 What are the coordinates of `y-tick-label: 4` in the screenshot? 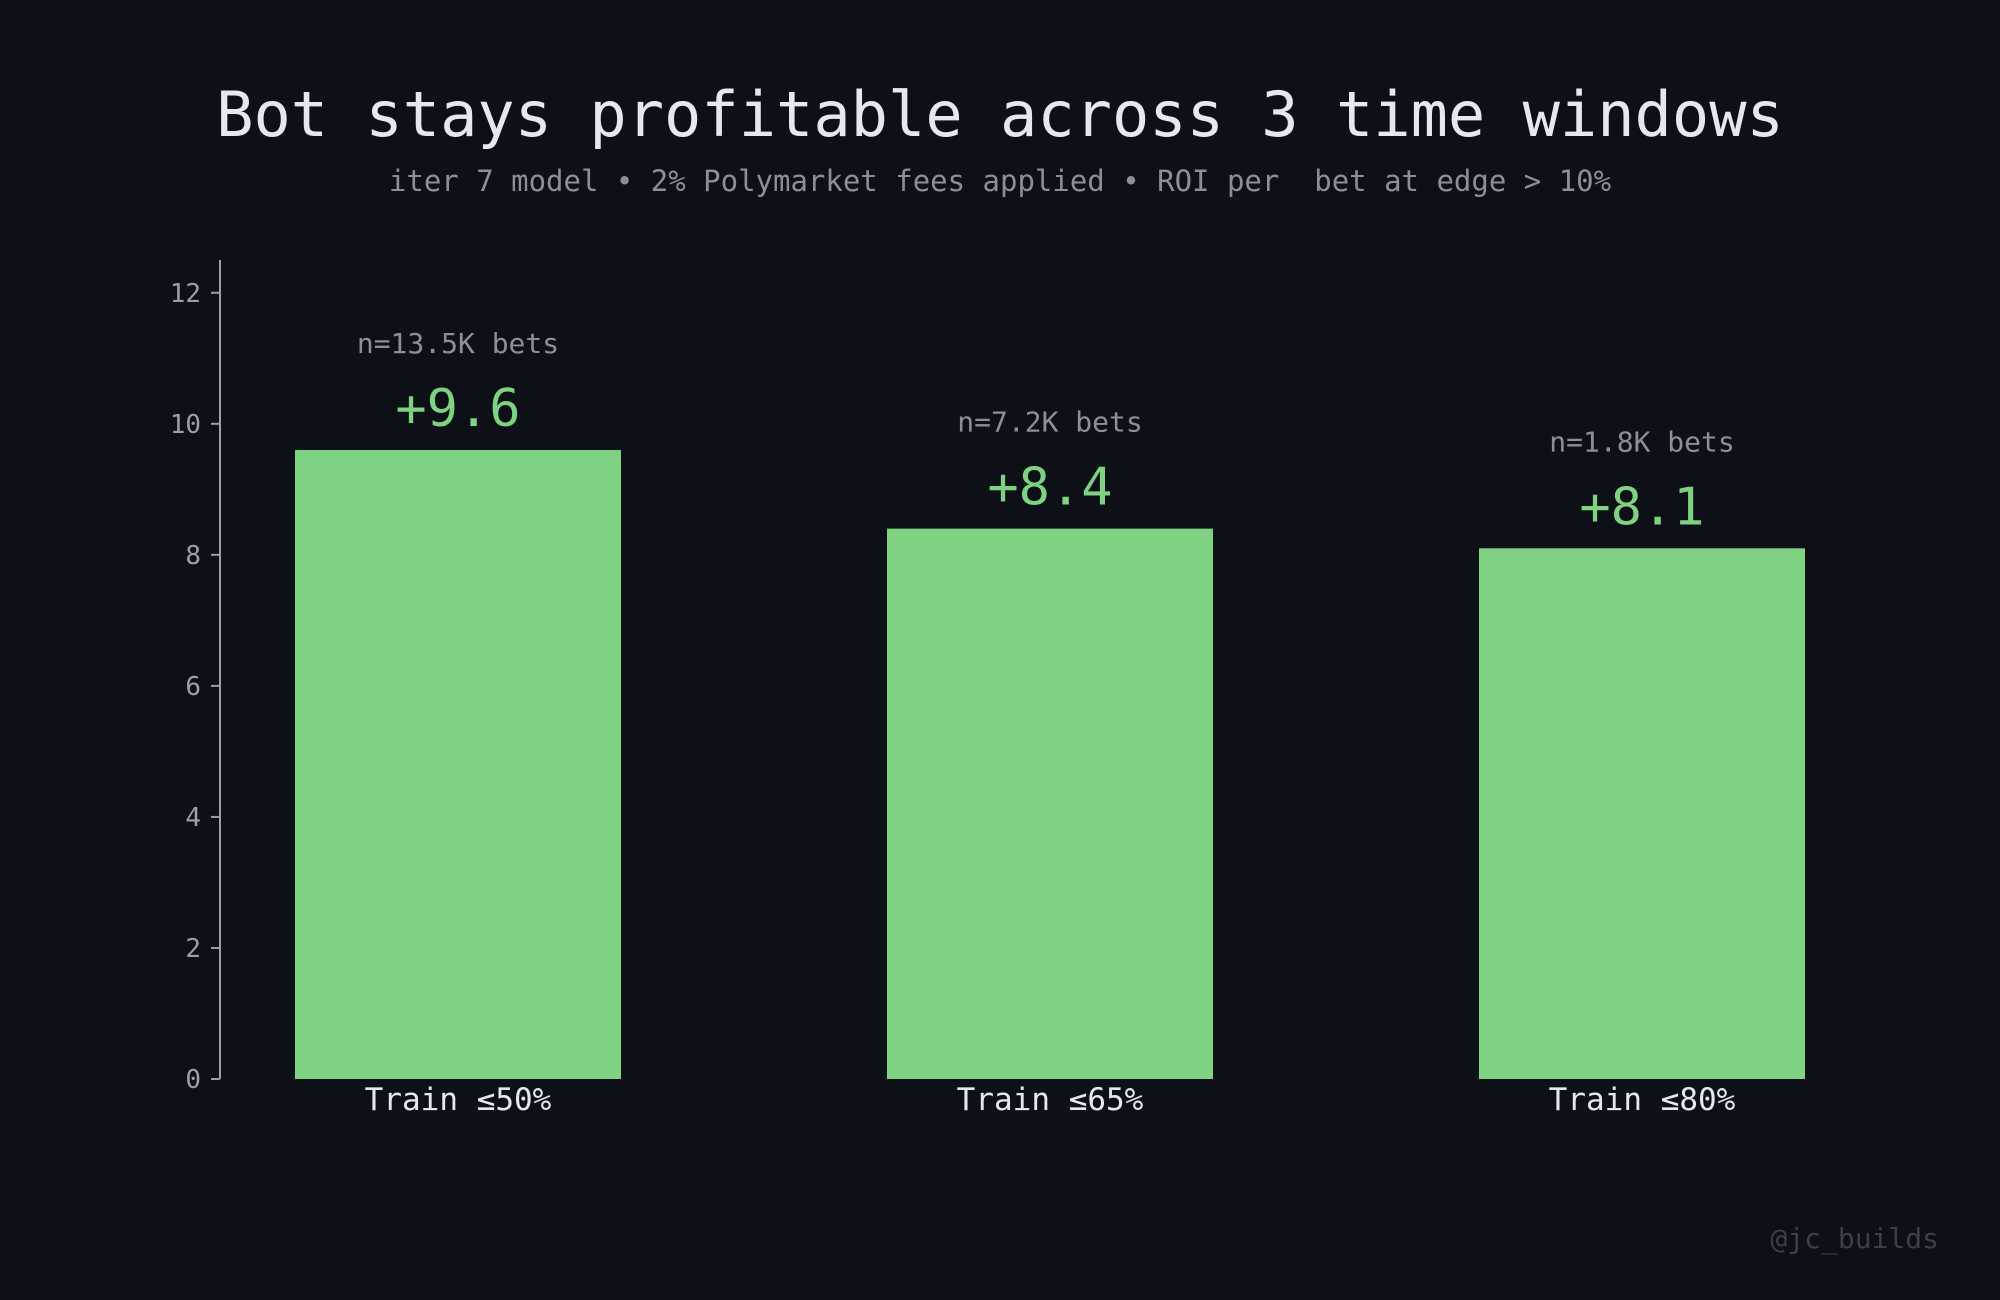 It's located at (193, 818).